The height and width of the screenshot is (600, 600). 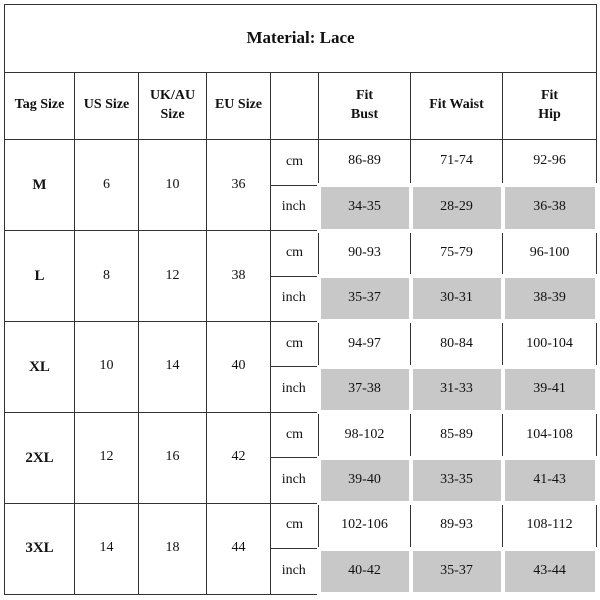 What do you see at coordinates (364, 480) in the screenshot?
I see `fit-bust-inch-cell: 39-40` at bounding box center [364, 480].